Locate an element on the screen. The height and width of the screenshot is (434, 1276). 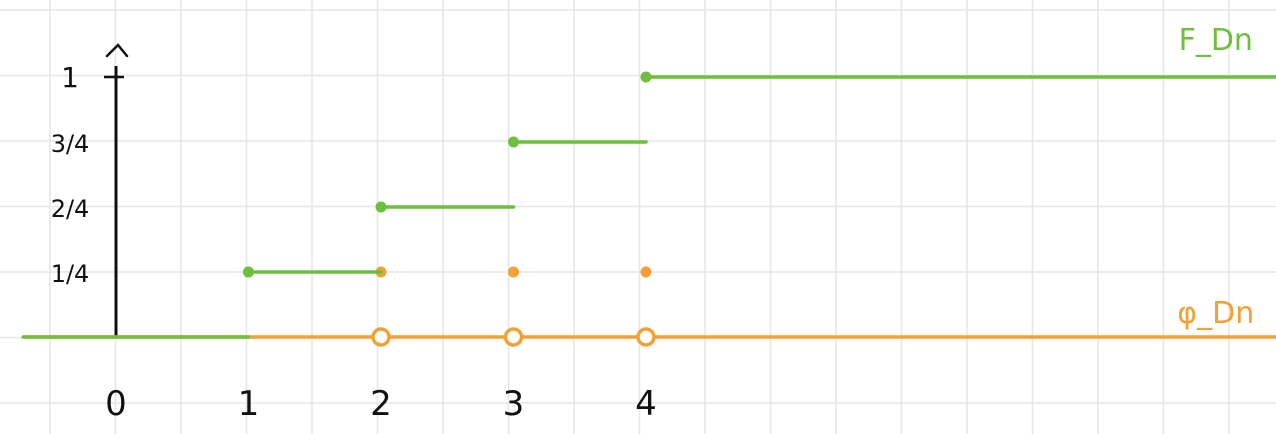
series-label: F_Dn is located at coordinates (1216, 40).